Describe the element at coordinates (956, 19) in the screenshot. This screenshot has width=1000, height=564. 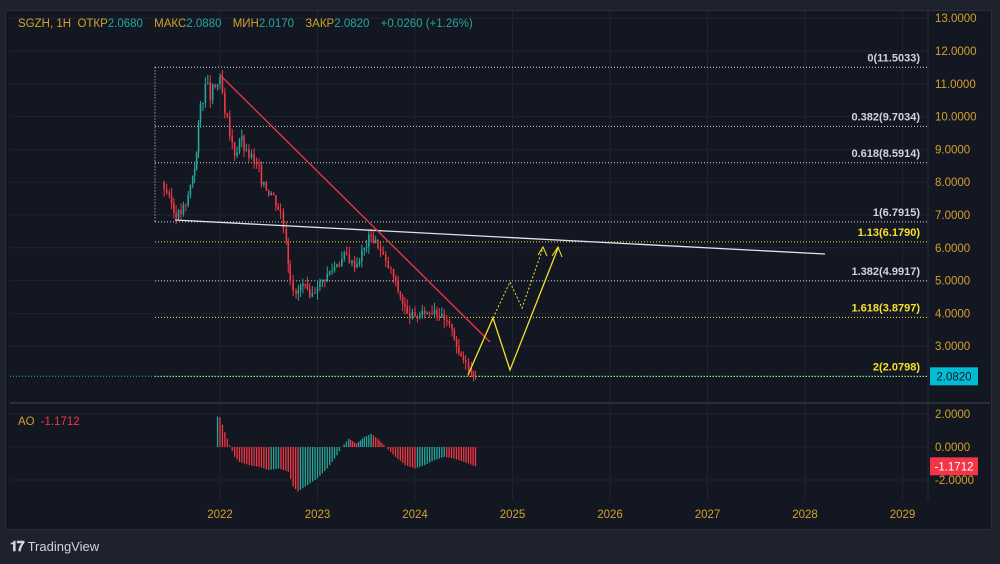
I see `price-tick-label: 13.0000` at that location.